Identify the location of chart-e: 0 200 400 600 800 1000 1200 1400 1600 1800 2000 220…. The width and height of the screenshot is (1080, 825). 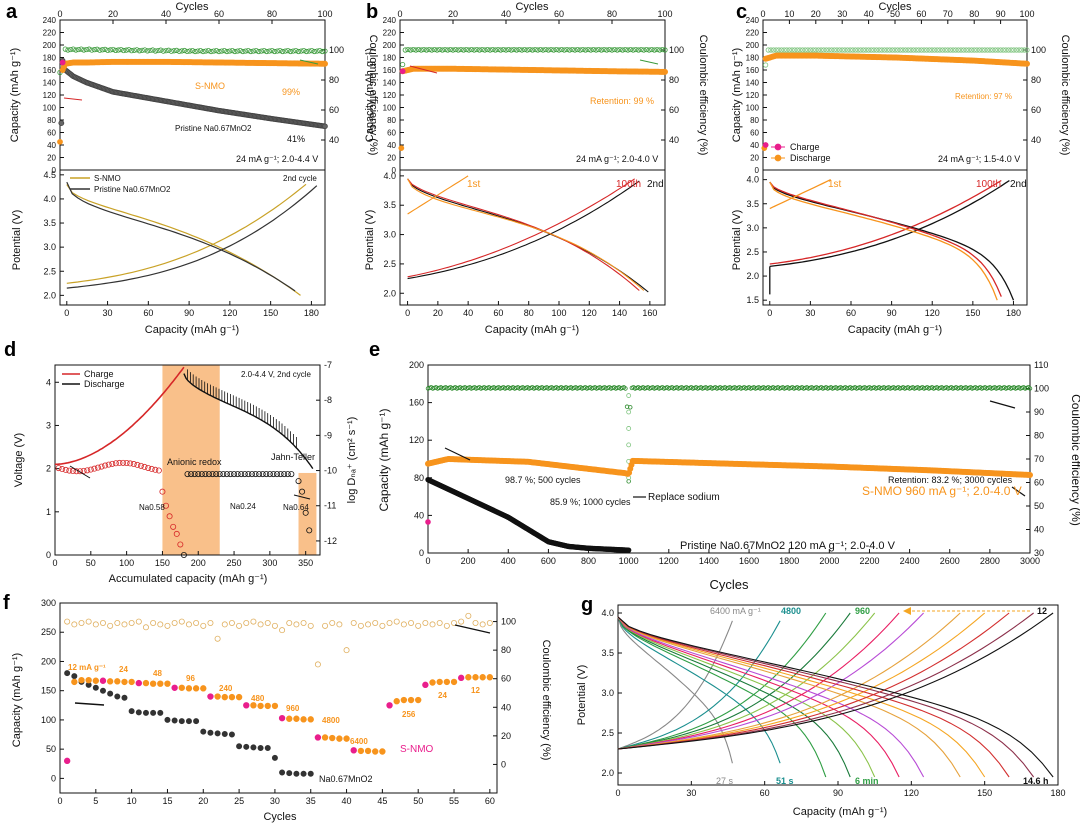
(729, 463).